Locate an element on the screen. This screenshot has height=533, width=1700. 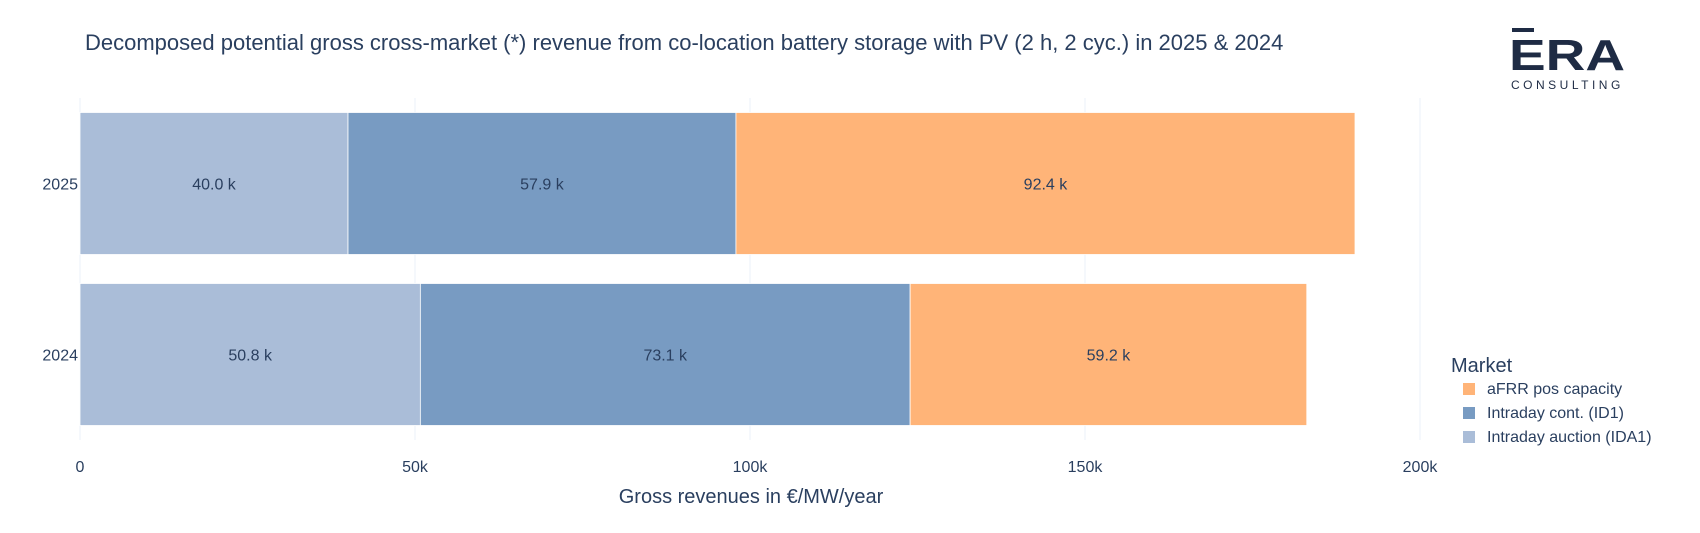
bar-data-label: 57.9 k is located at coordinates (542, 185).